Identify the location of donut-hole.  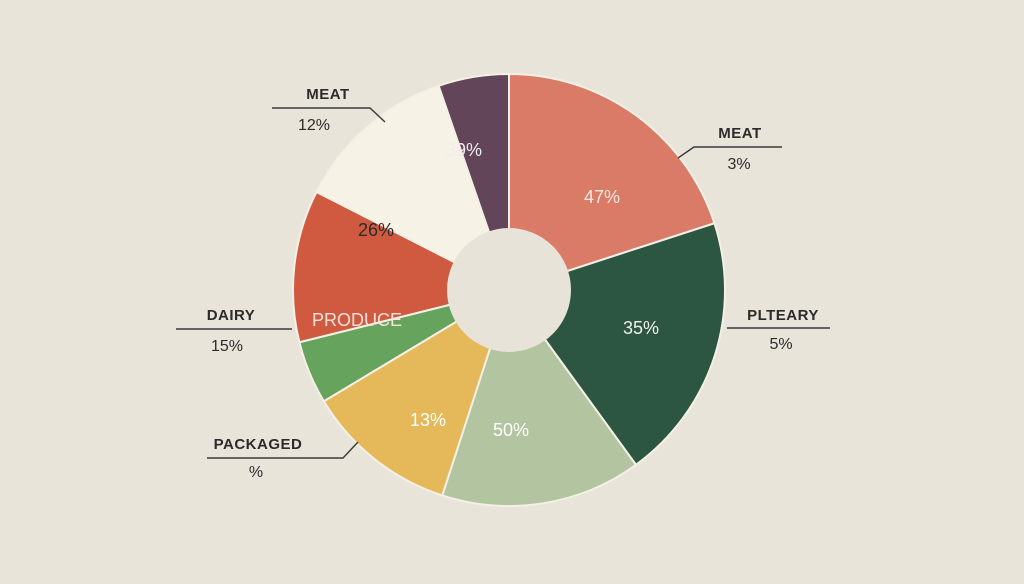
(509, 290).